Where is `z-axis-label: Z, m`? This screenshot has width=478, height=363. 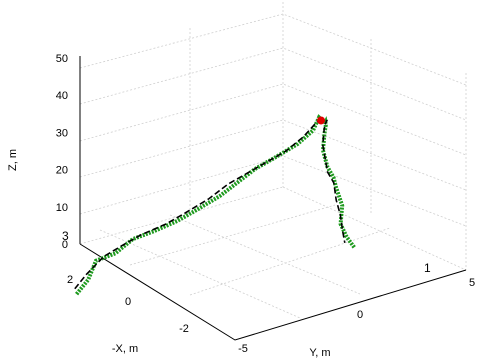 z-axis-label: Z, m is located at coordinates (13, 160).